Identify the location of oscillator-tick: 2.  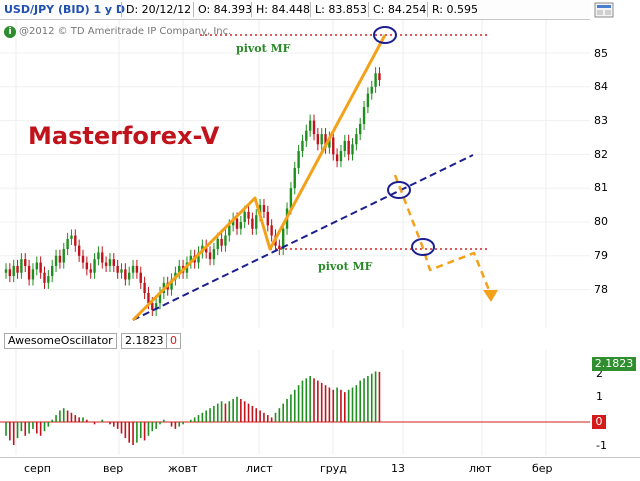
(599, 373).